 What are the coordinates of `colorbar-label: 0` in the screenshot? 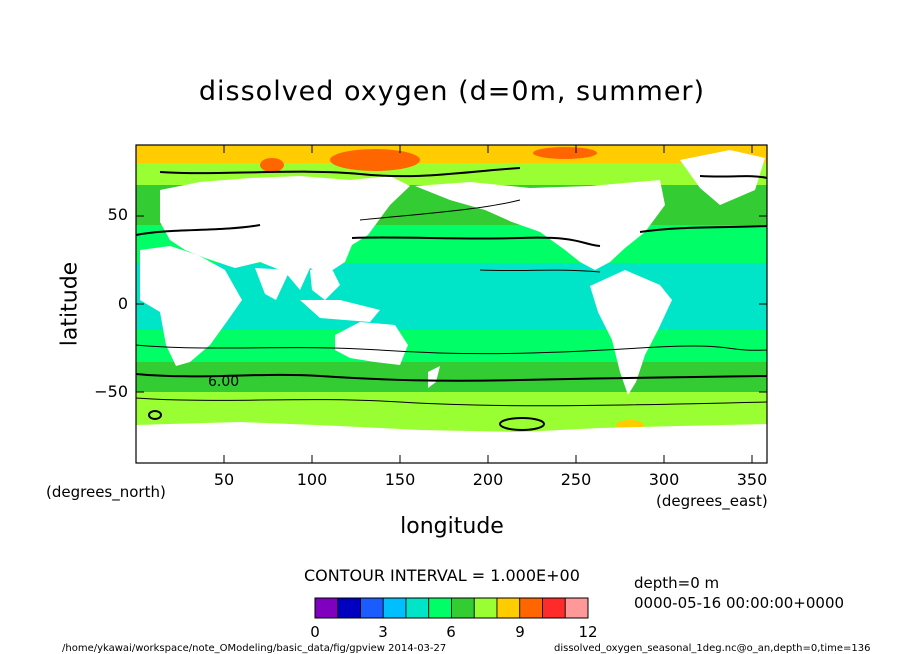 It's located at (315, 632).